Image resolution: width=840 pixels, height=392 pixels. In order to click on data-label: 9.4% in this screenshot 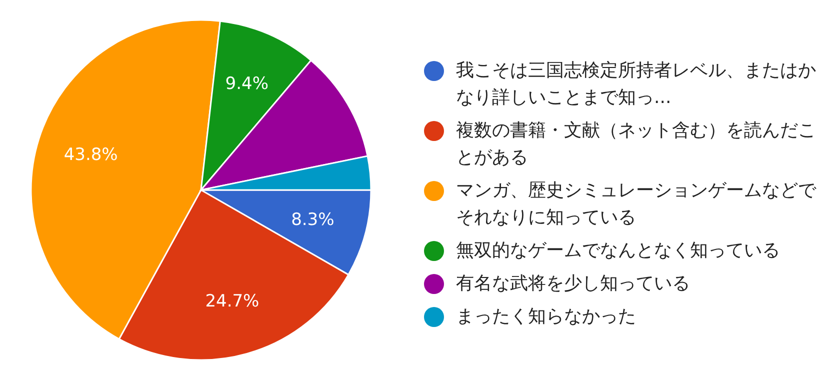, I will do `click(247, 84)`.